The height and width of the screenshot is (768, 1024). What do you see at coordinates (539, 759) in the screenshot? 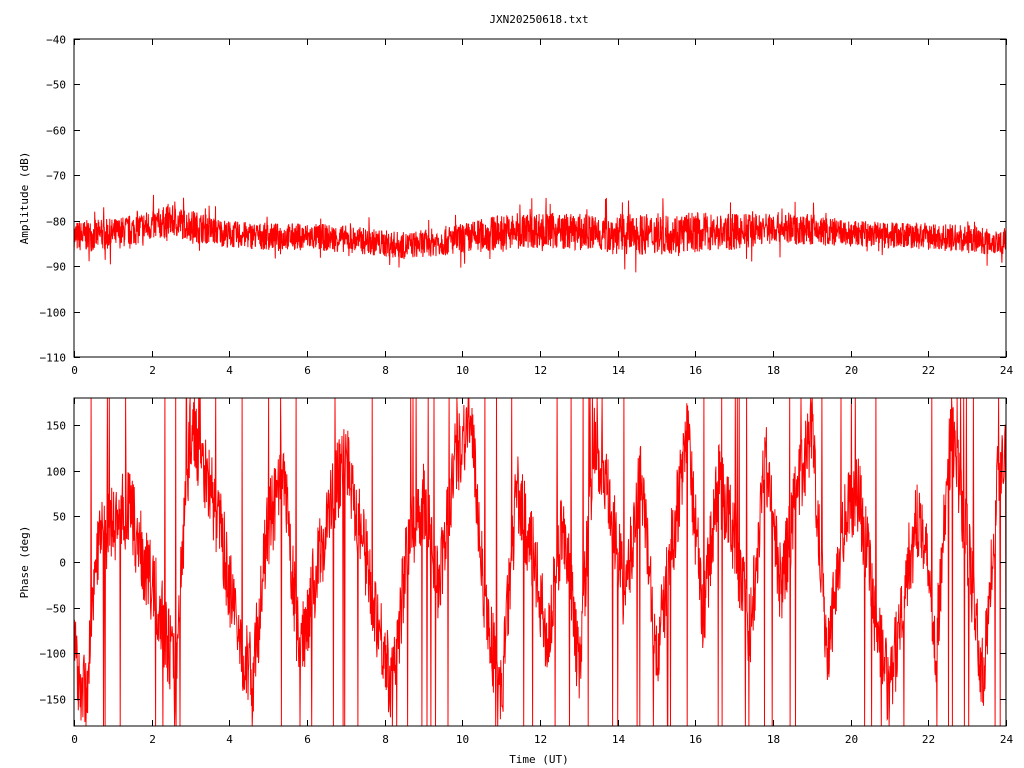
I see `time-xlabel: Time (UT)` at bounding box center [539, 759].